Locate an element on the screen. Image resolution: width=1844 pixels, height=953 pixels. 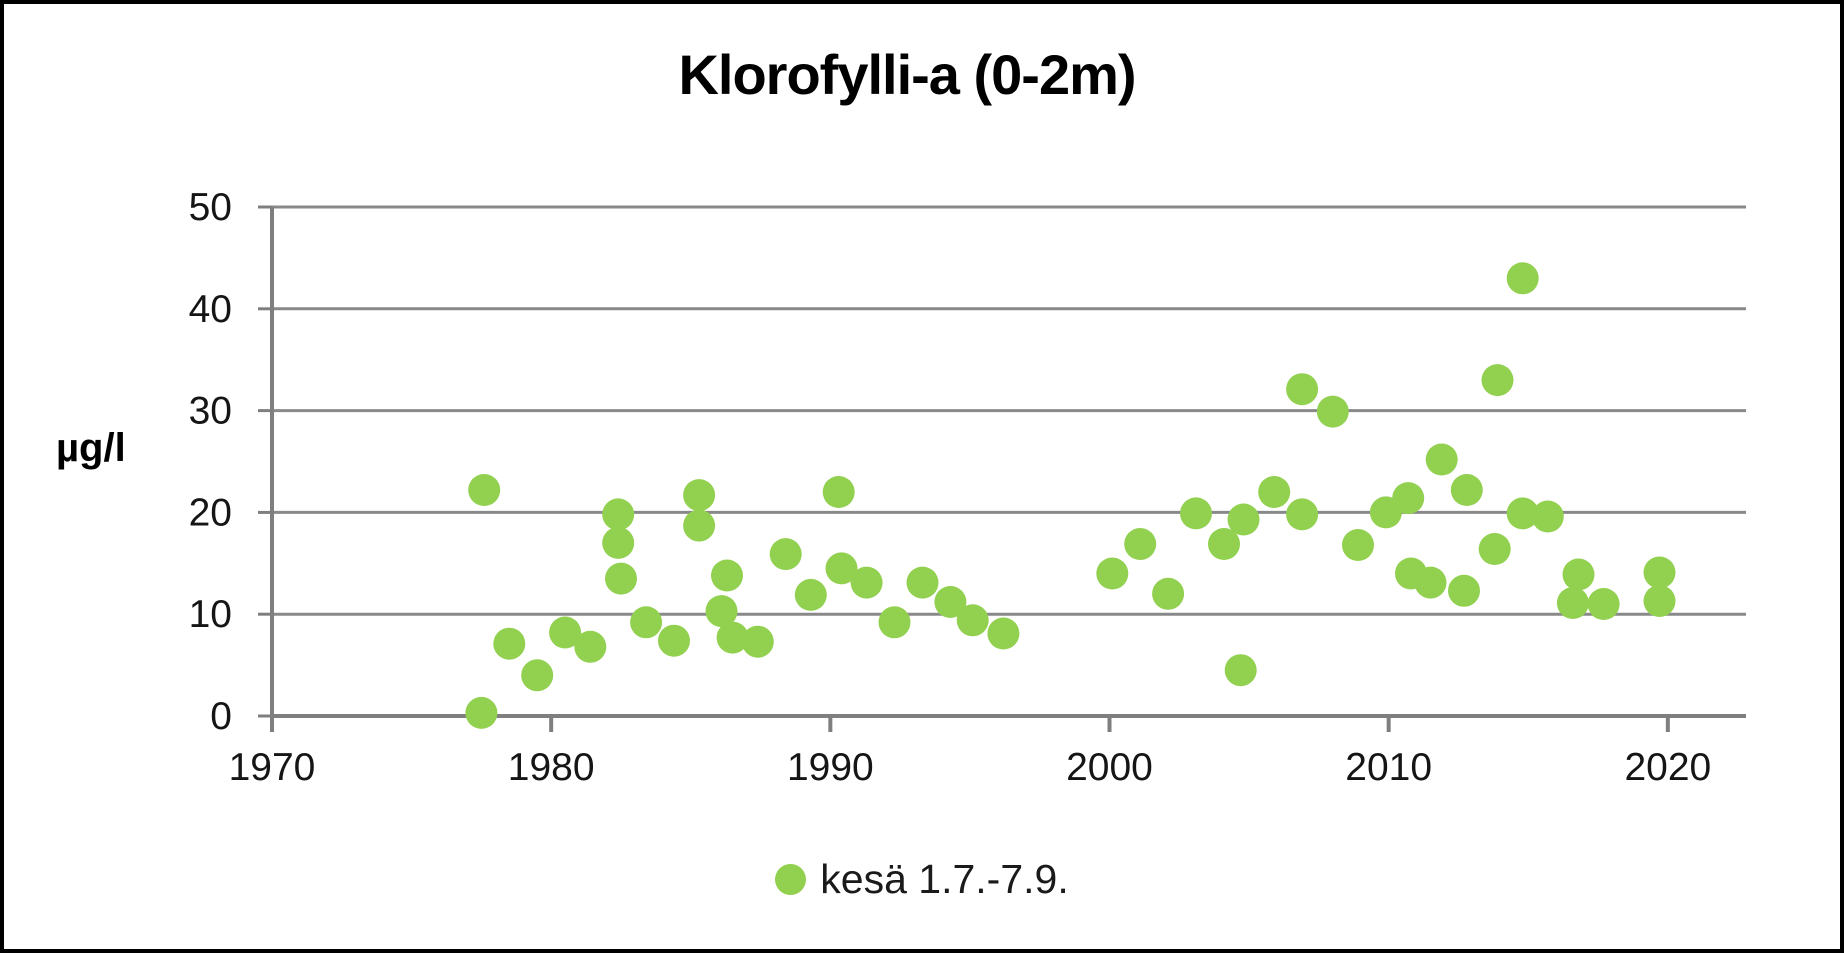
legend-marker-icon is located at coordinates (791, 879).